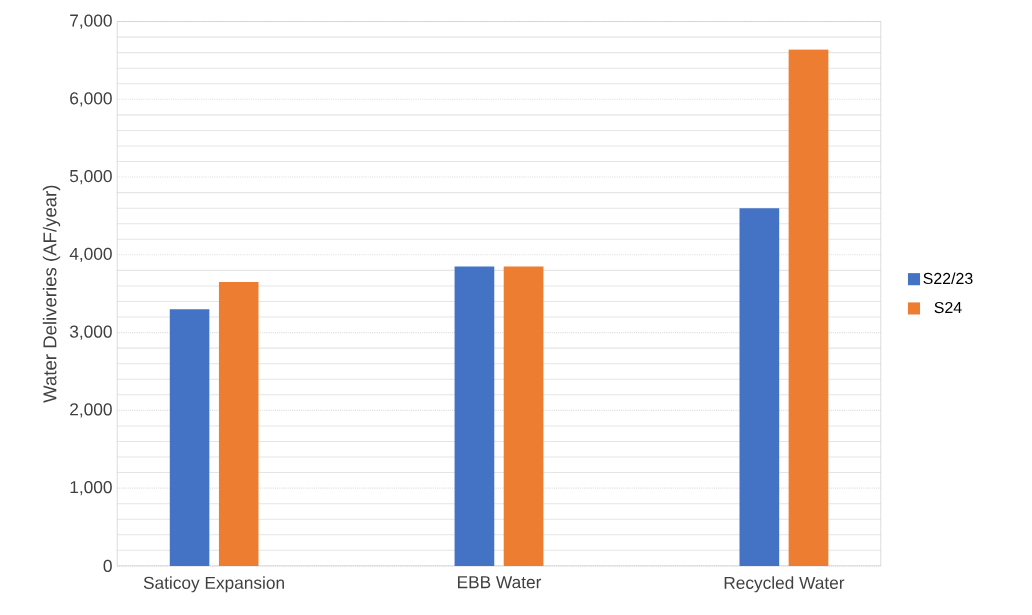 The width and height of the screenshot is (1032, 615). I want to click on y-tick-label: 1,000, so click(91, 488).